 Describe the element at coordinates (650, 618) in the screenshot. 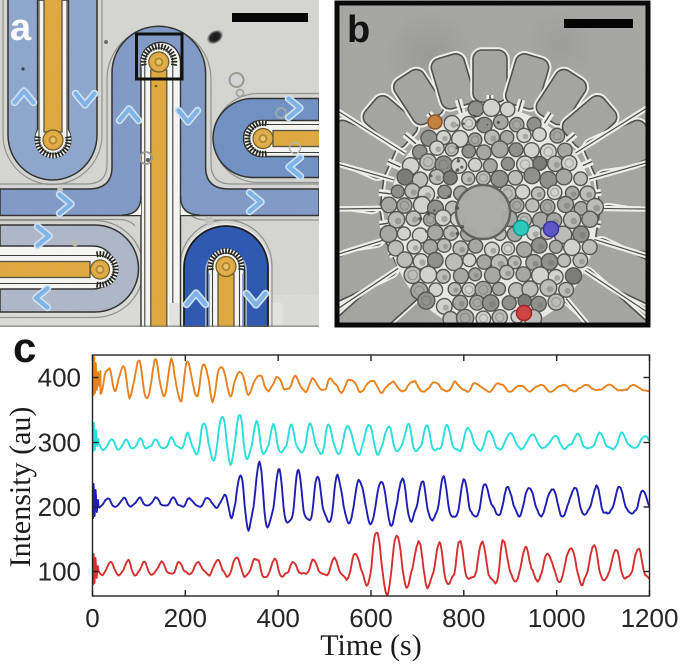

I see `svg-text: 1200` at that location.